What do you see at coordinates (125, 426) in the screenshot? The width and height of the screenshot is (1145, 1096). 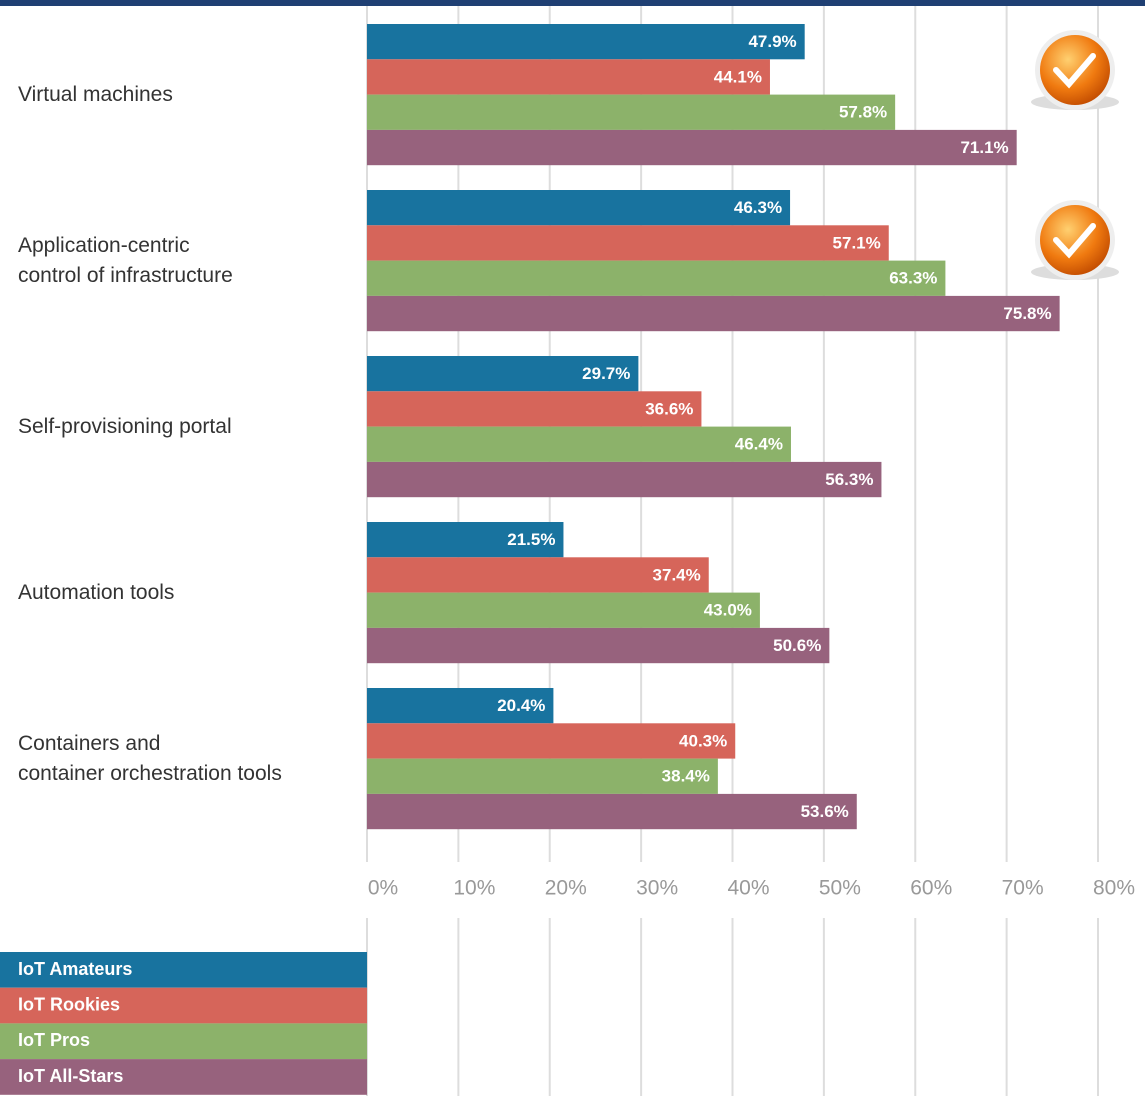 I see `category-label: Self-provisioning portal` at bounding box center [125, 426].